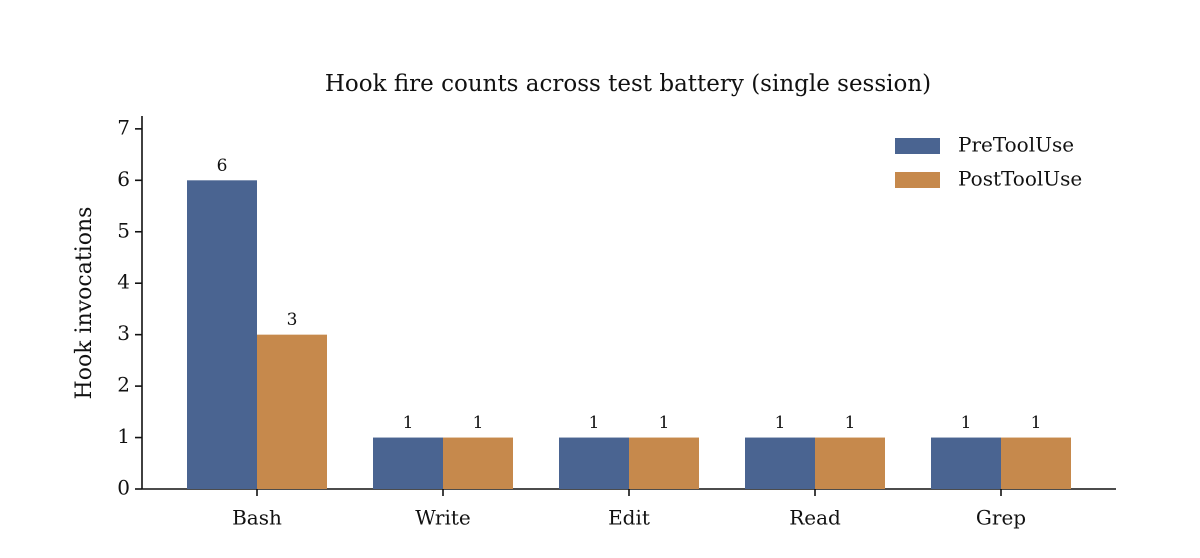  I want to click on data-label: 3, so click(292, 320).